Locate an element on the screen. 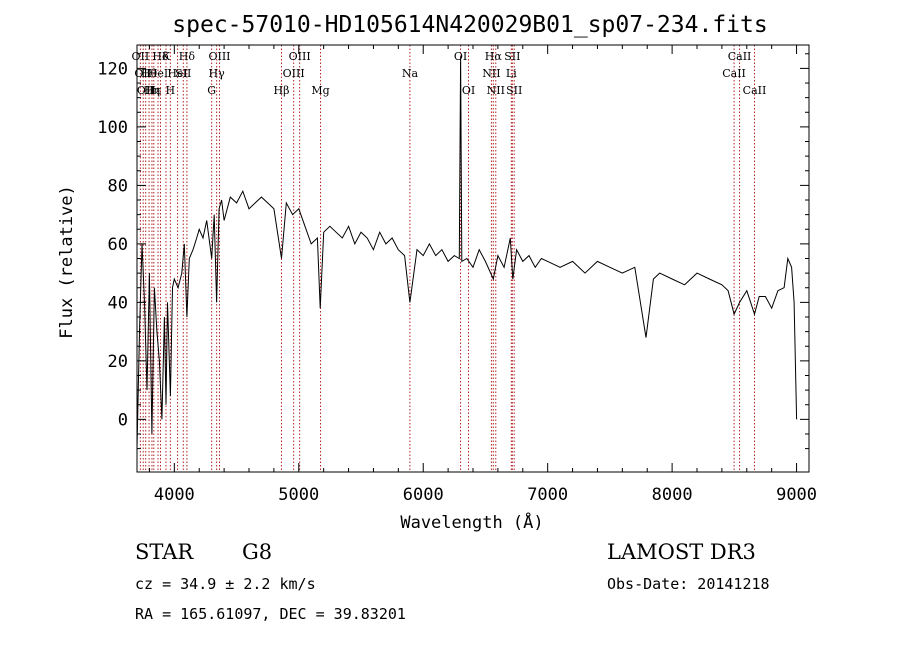 The height and width of the screenshot is (654, 900). survey-label: LAMOST DR3 is located at coordinates (681, 552).